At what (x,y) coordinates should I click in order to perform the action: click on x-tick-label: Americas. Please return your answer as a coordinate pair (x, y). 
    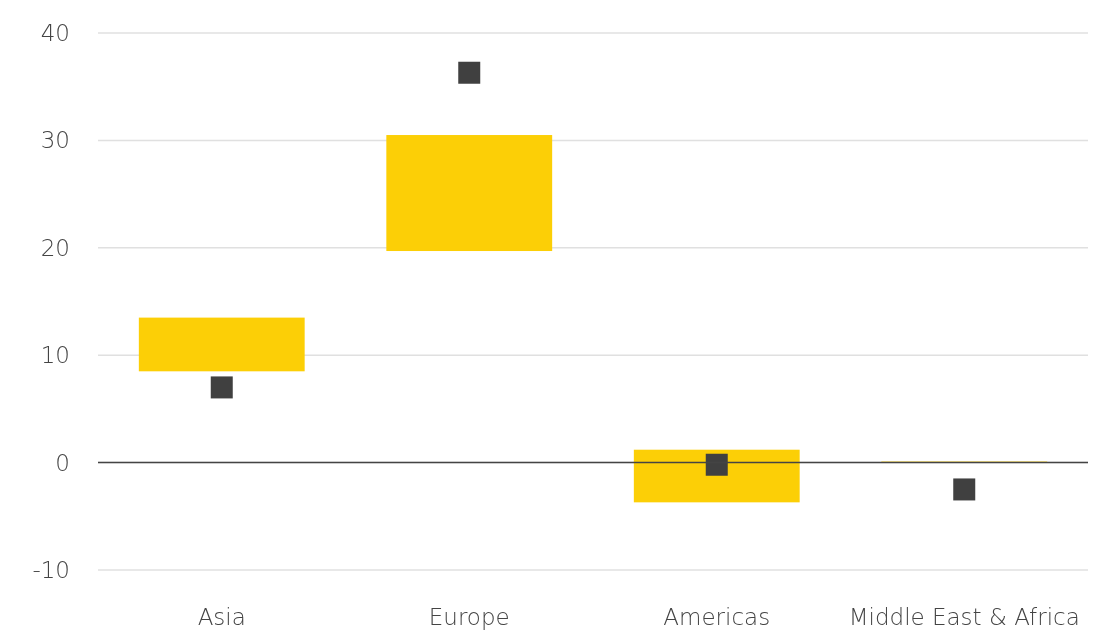
    Looking at the image, I should click on (717, 617).